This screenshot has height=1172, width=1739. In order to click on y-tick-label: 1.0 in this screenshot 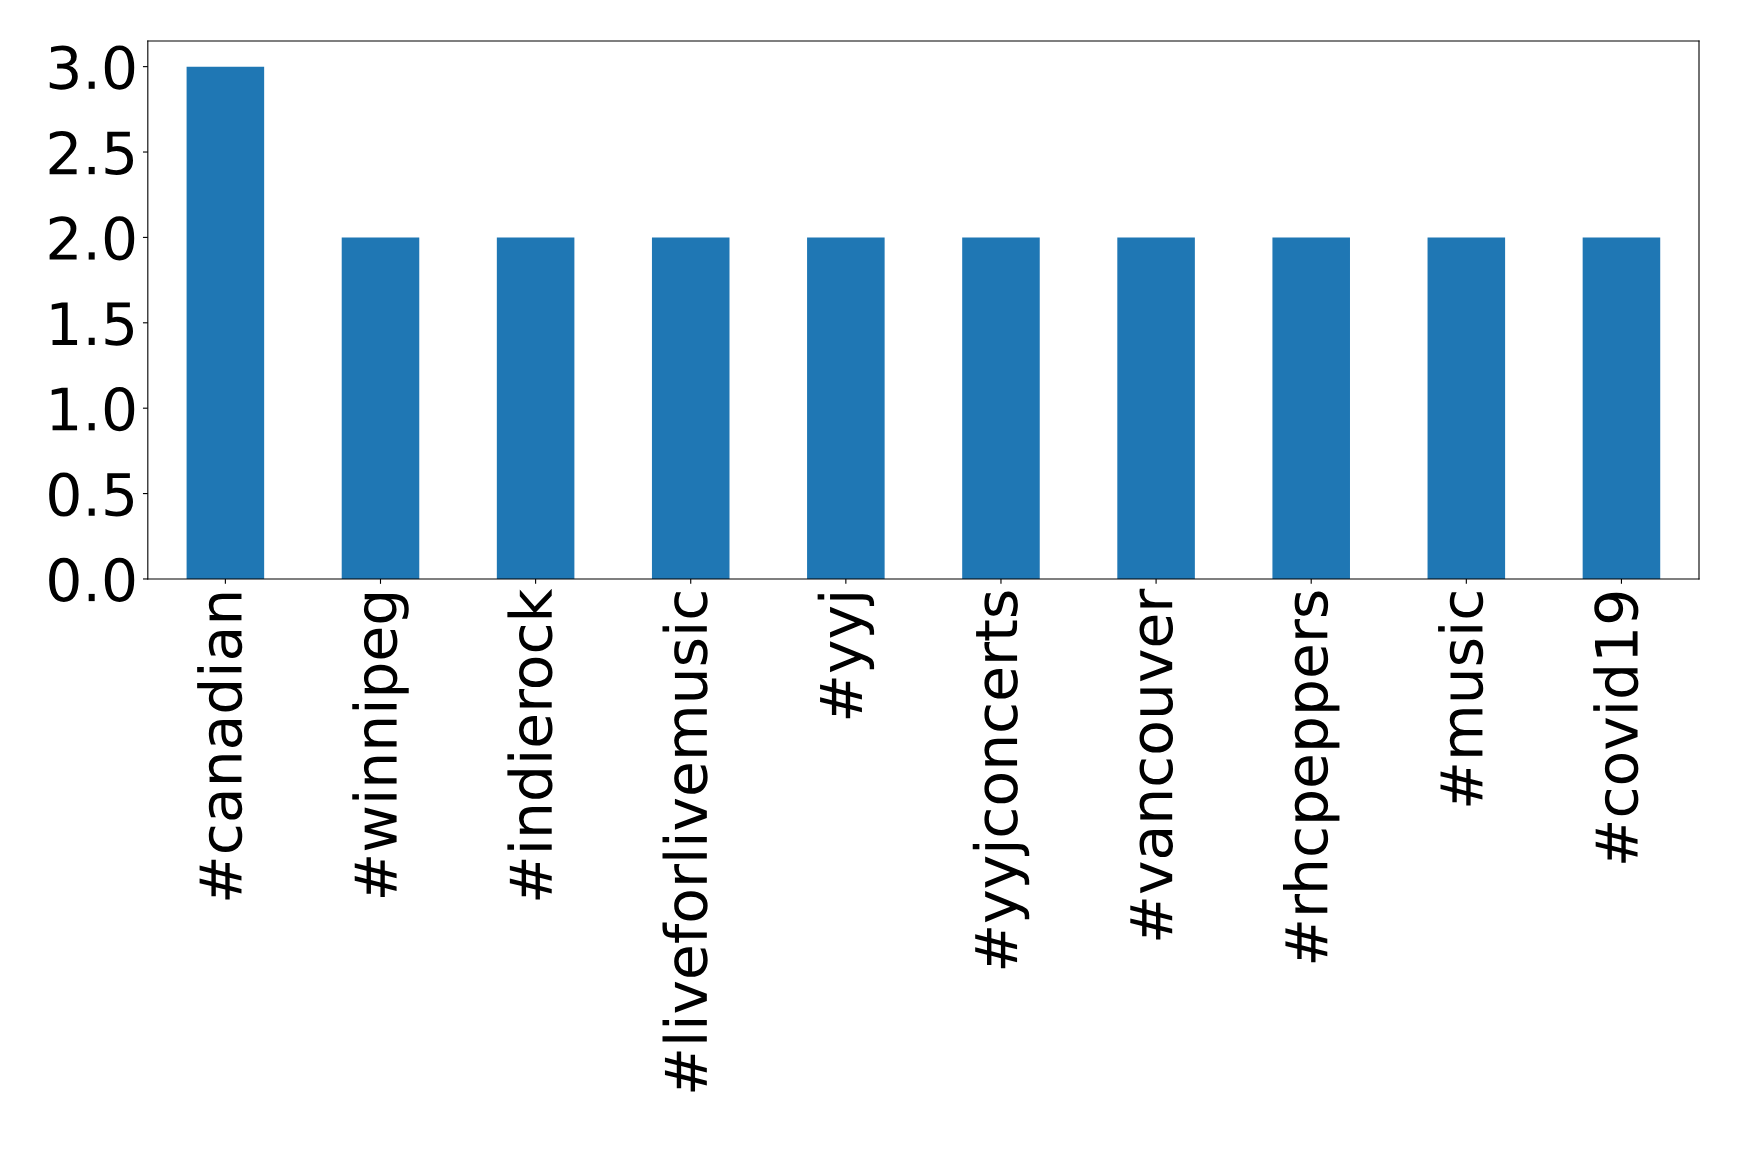, I will do `click(93, 409)`.